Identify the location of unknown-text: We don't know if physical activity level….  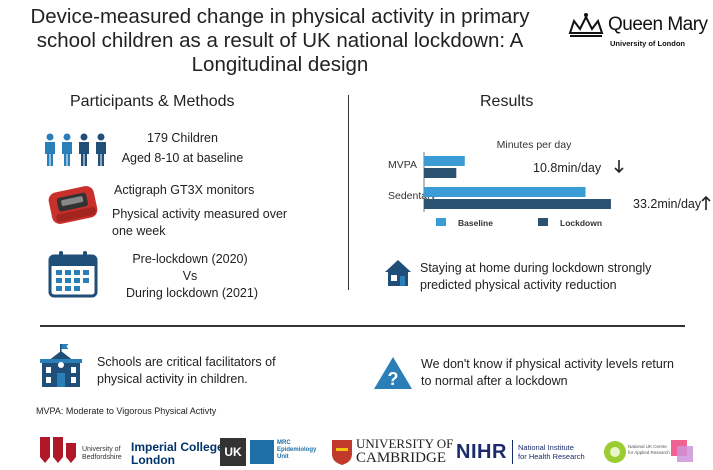
(547, 372).